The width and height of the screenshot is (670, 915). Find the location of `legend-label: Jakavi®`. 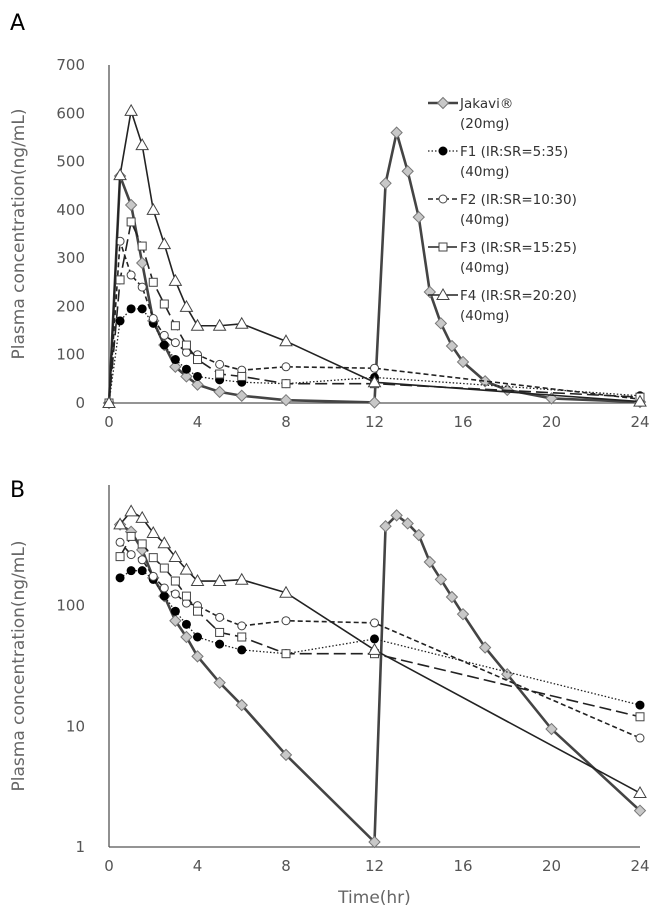

legend-label: Jakavi® is located at coordinates (486, 104).